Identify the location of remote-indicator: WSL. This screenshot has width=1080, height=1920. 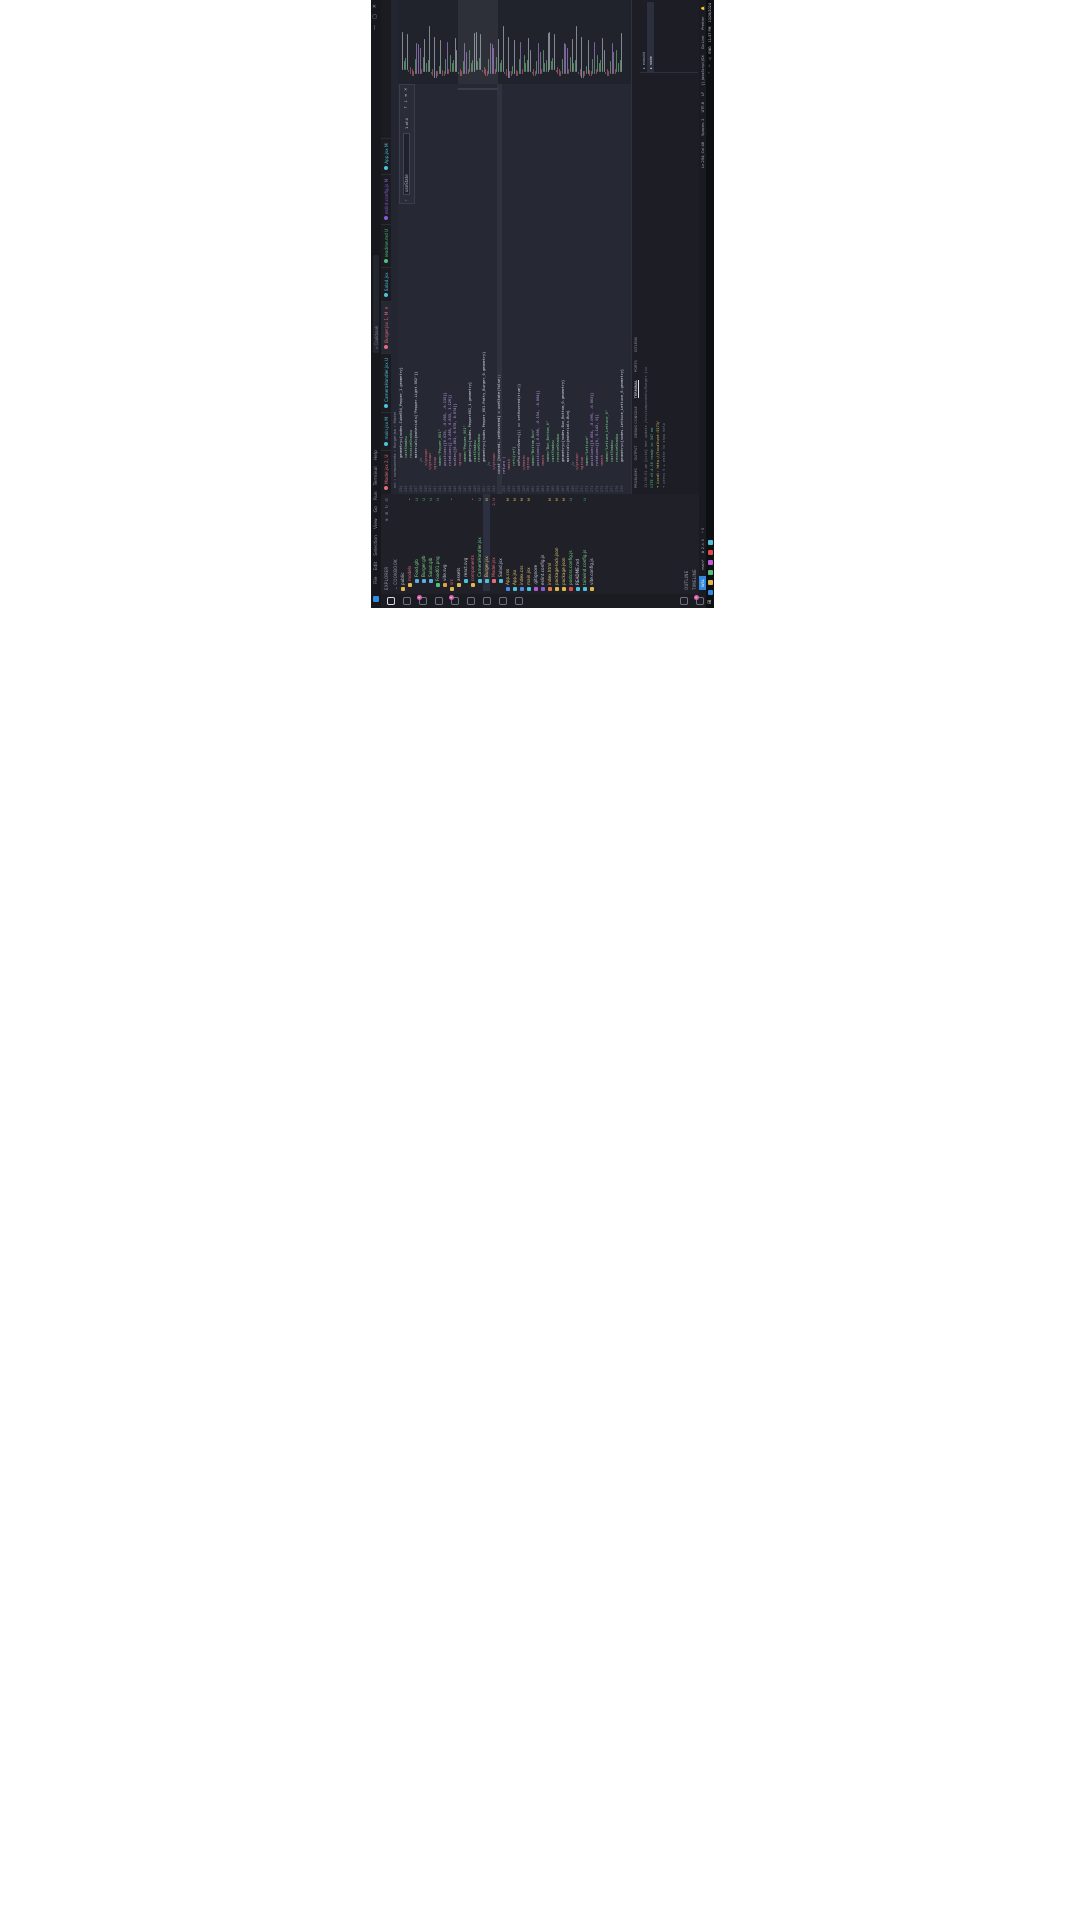
(702, 583).